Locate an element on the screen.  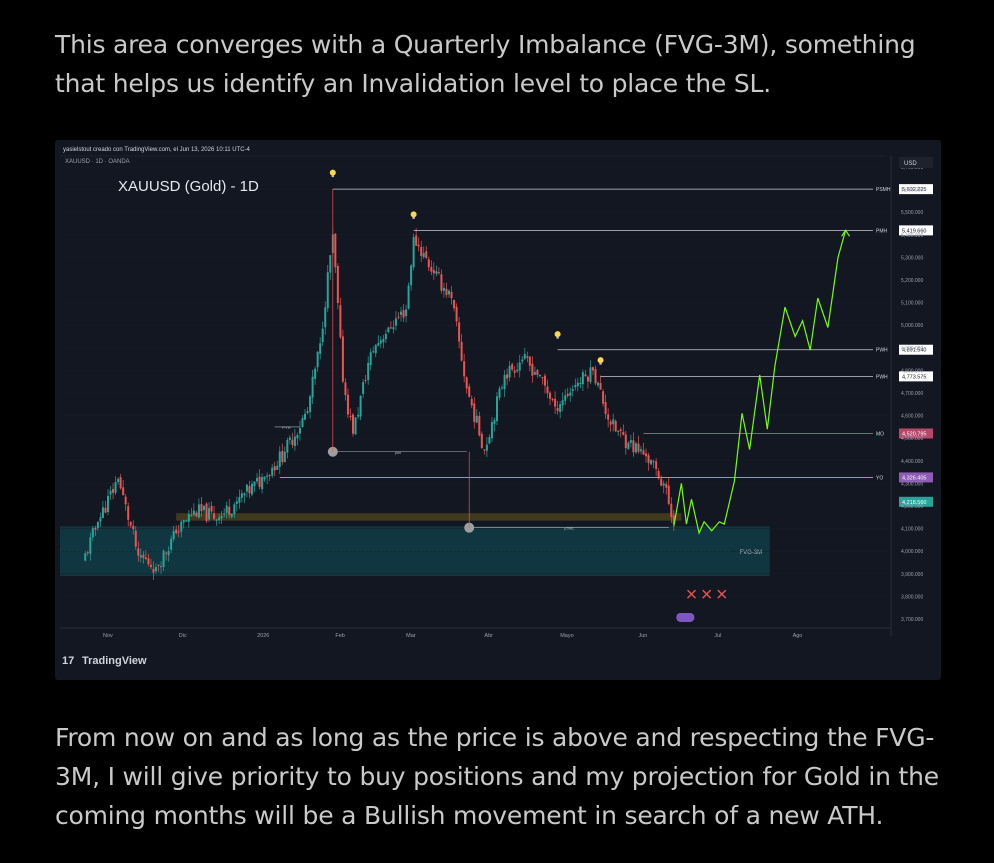
pmh-level-price-tag is located at coordinates (916, 230).